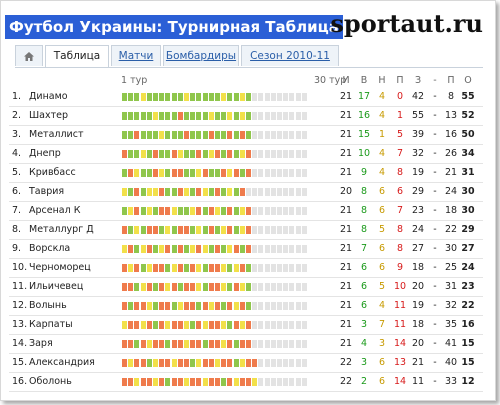 The image size is (500, 405). I want to click on stat-pts: 30, so click(468, 210).